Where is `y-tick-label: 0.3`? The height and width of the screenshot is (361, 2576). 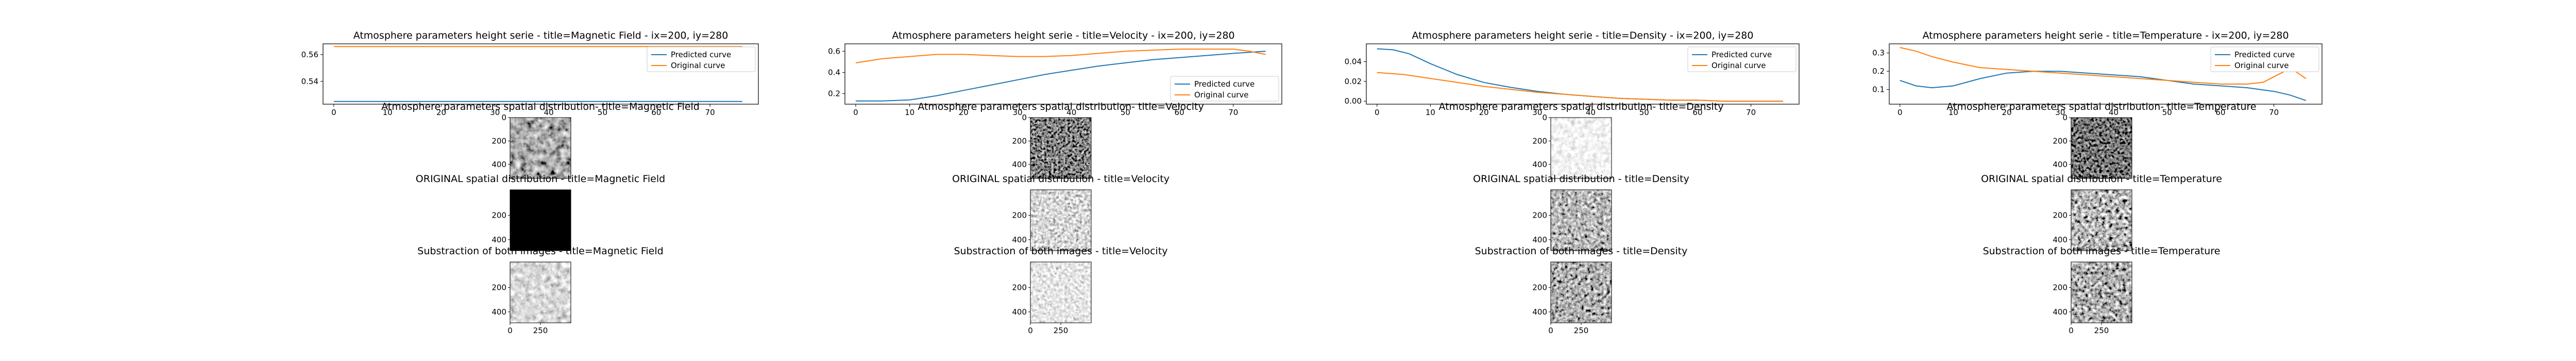
y-tick-label: 0.3 is located at coordinates (1878, 53).